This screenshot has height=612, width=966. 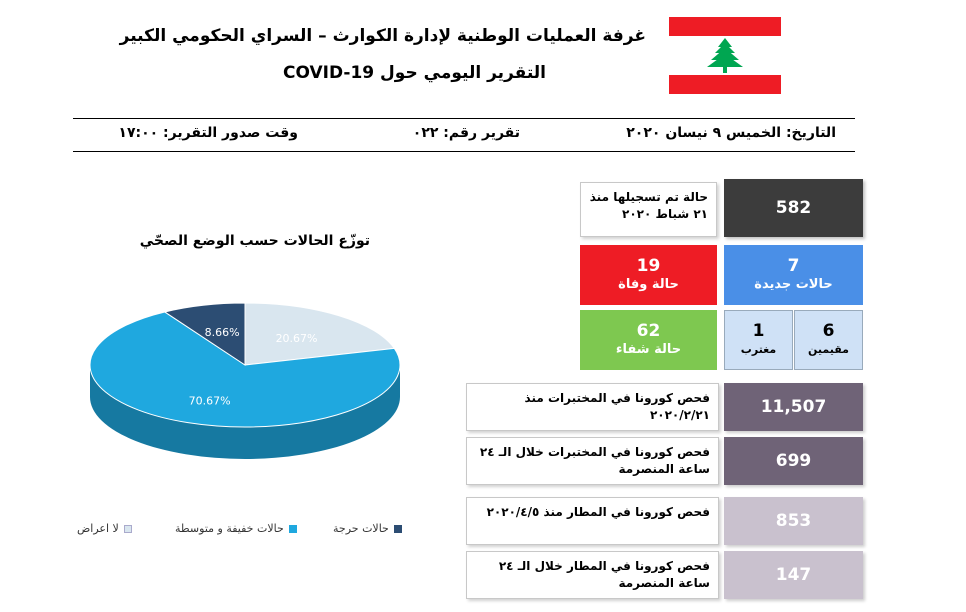 I want to click on deaths-box: 19 حالة وفاة, so click(x=648, y=275).